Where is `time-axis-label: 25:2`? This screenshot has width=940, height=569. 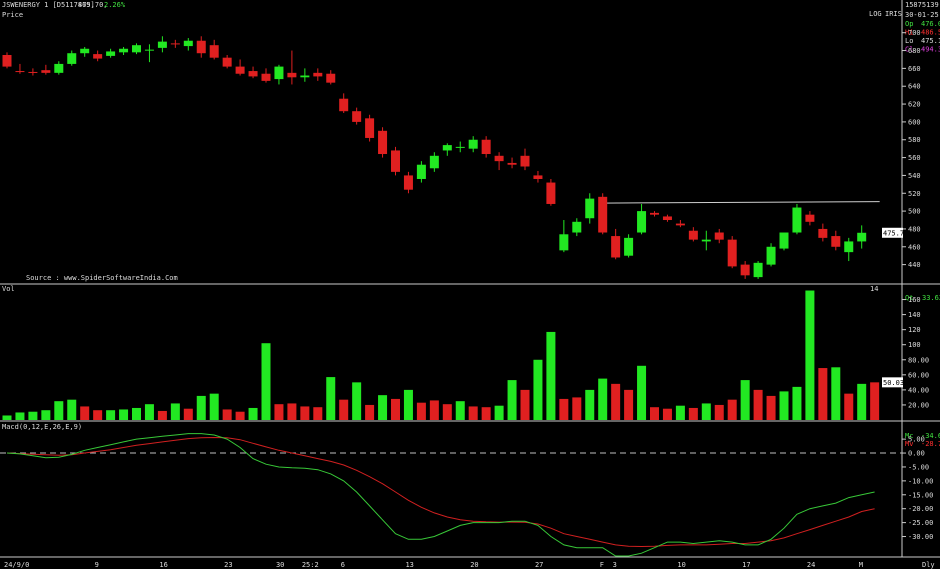
time-axis-label: 25:2 is located at coordinates (310, 565).